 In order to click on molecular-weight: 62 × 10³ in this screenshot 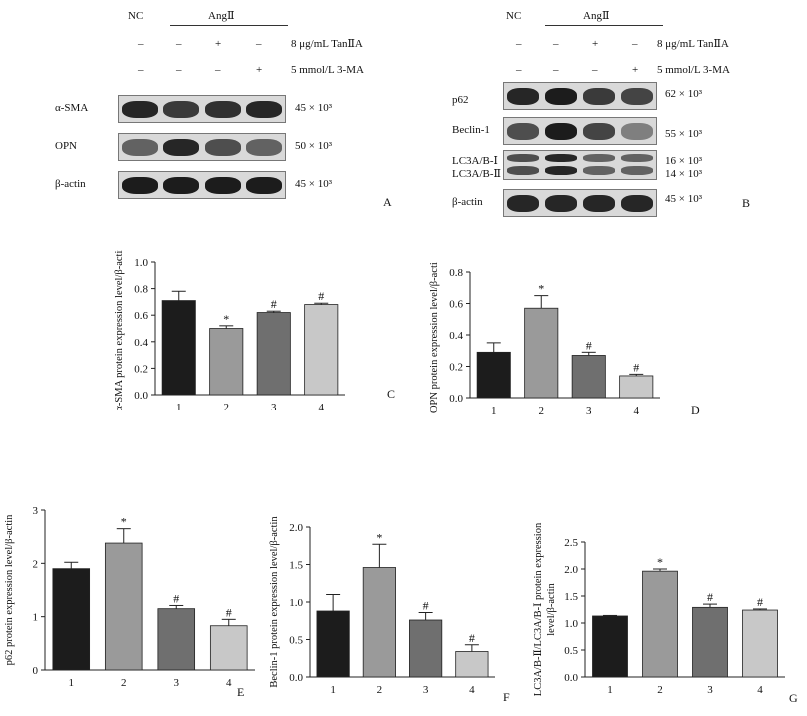, I will do `click(684, 94)`.